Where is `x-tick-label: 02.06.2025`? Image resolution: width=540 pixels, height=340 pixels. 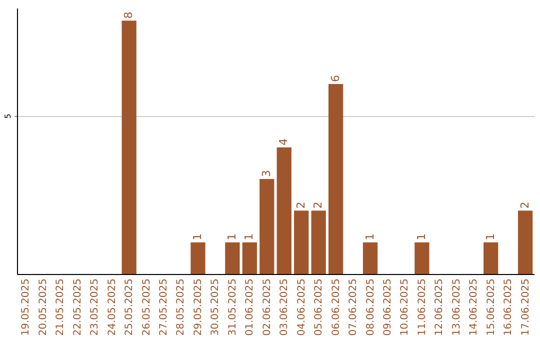
x-tick-label: 02.06.2025 is located at coordinates (267, 307).